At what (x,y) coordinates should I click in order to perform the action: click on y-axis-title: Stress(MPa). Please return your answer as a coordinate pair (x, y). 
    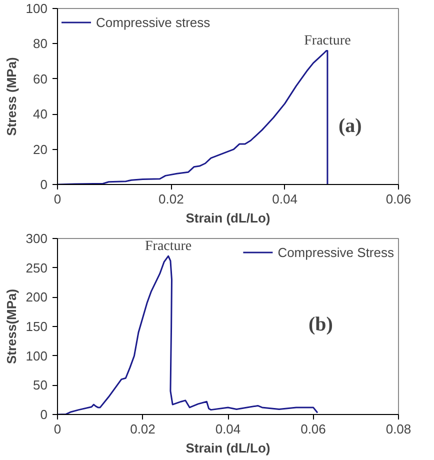
    Looking at the image, I should click on (11, 326).